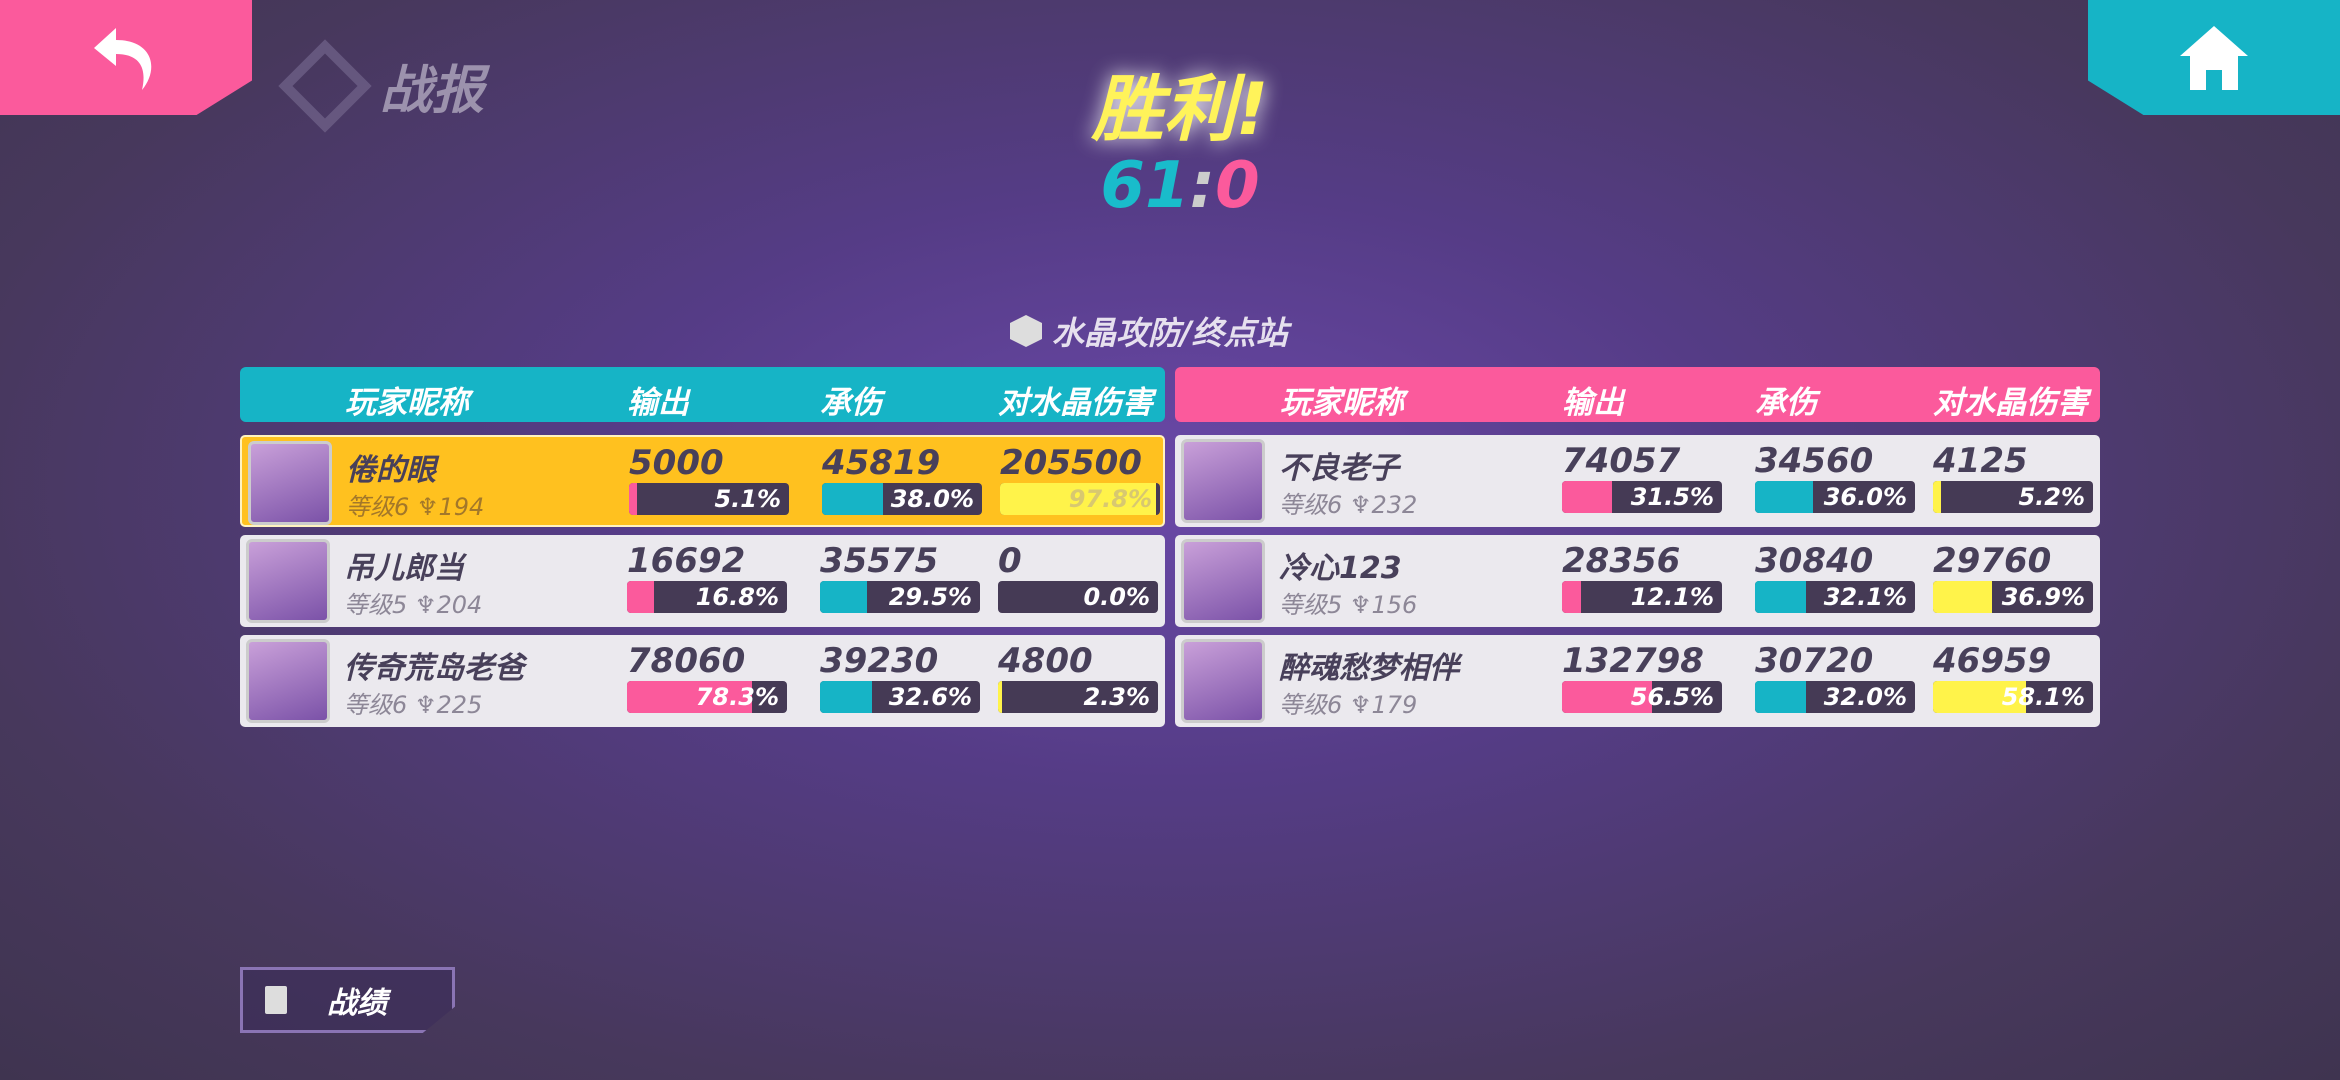  I want to click on player-level: 等级6 ♆194, so click(415, 504).